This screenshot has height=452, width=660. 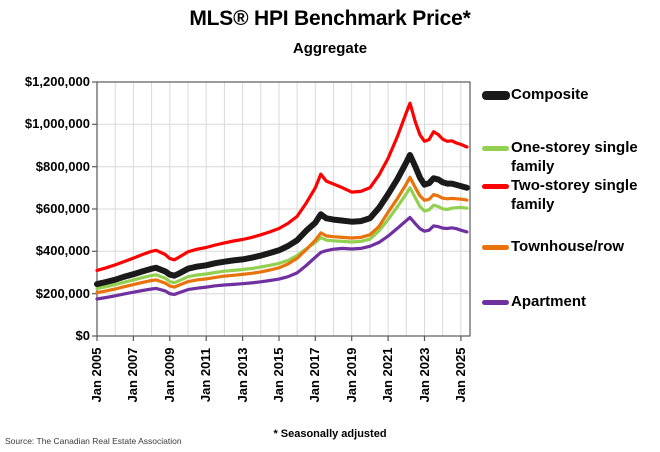 I want to click on y-tick-label: $0, so click(x=82, y=335).